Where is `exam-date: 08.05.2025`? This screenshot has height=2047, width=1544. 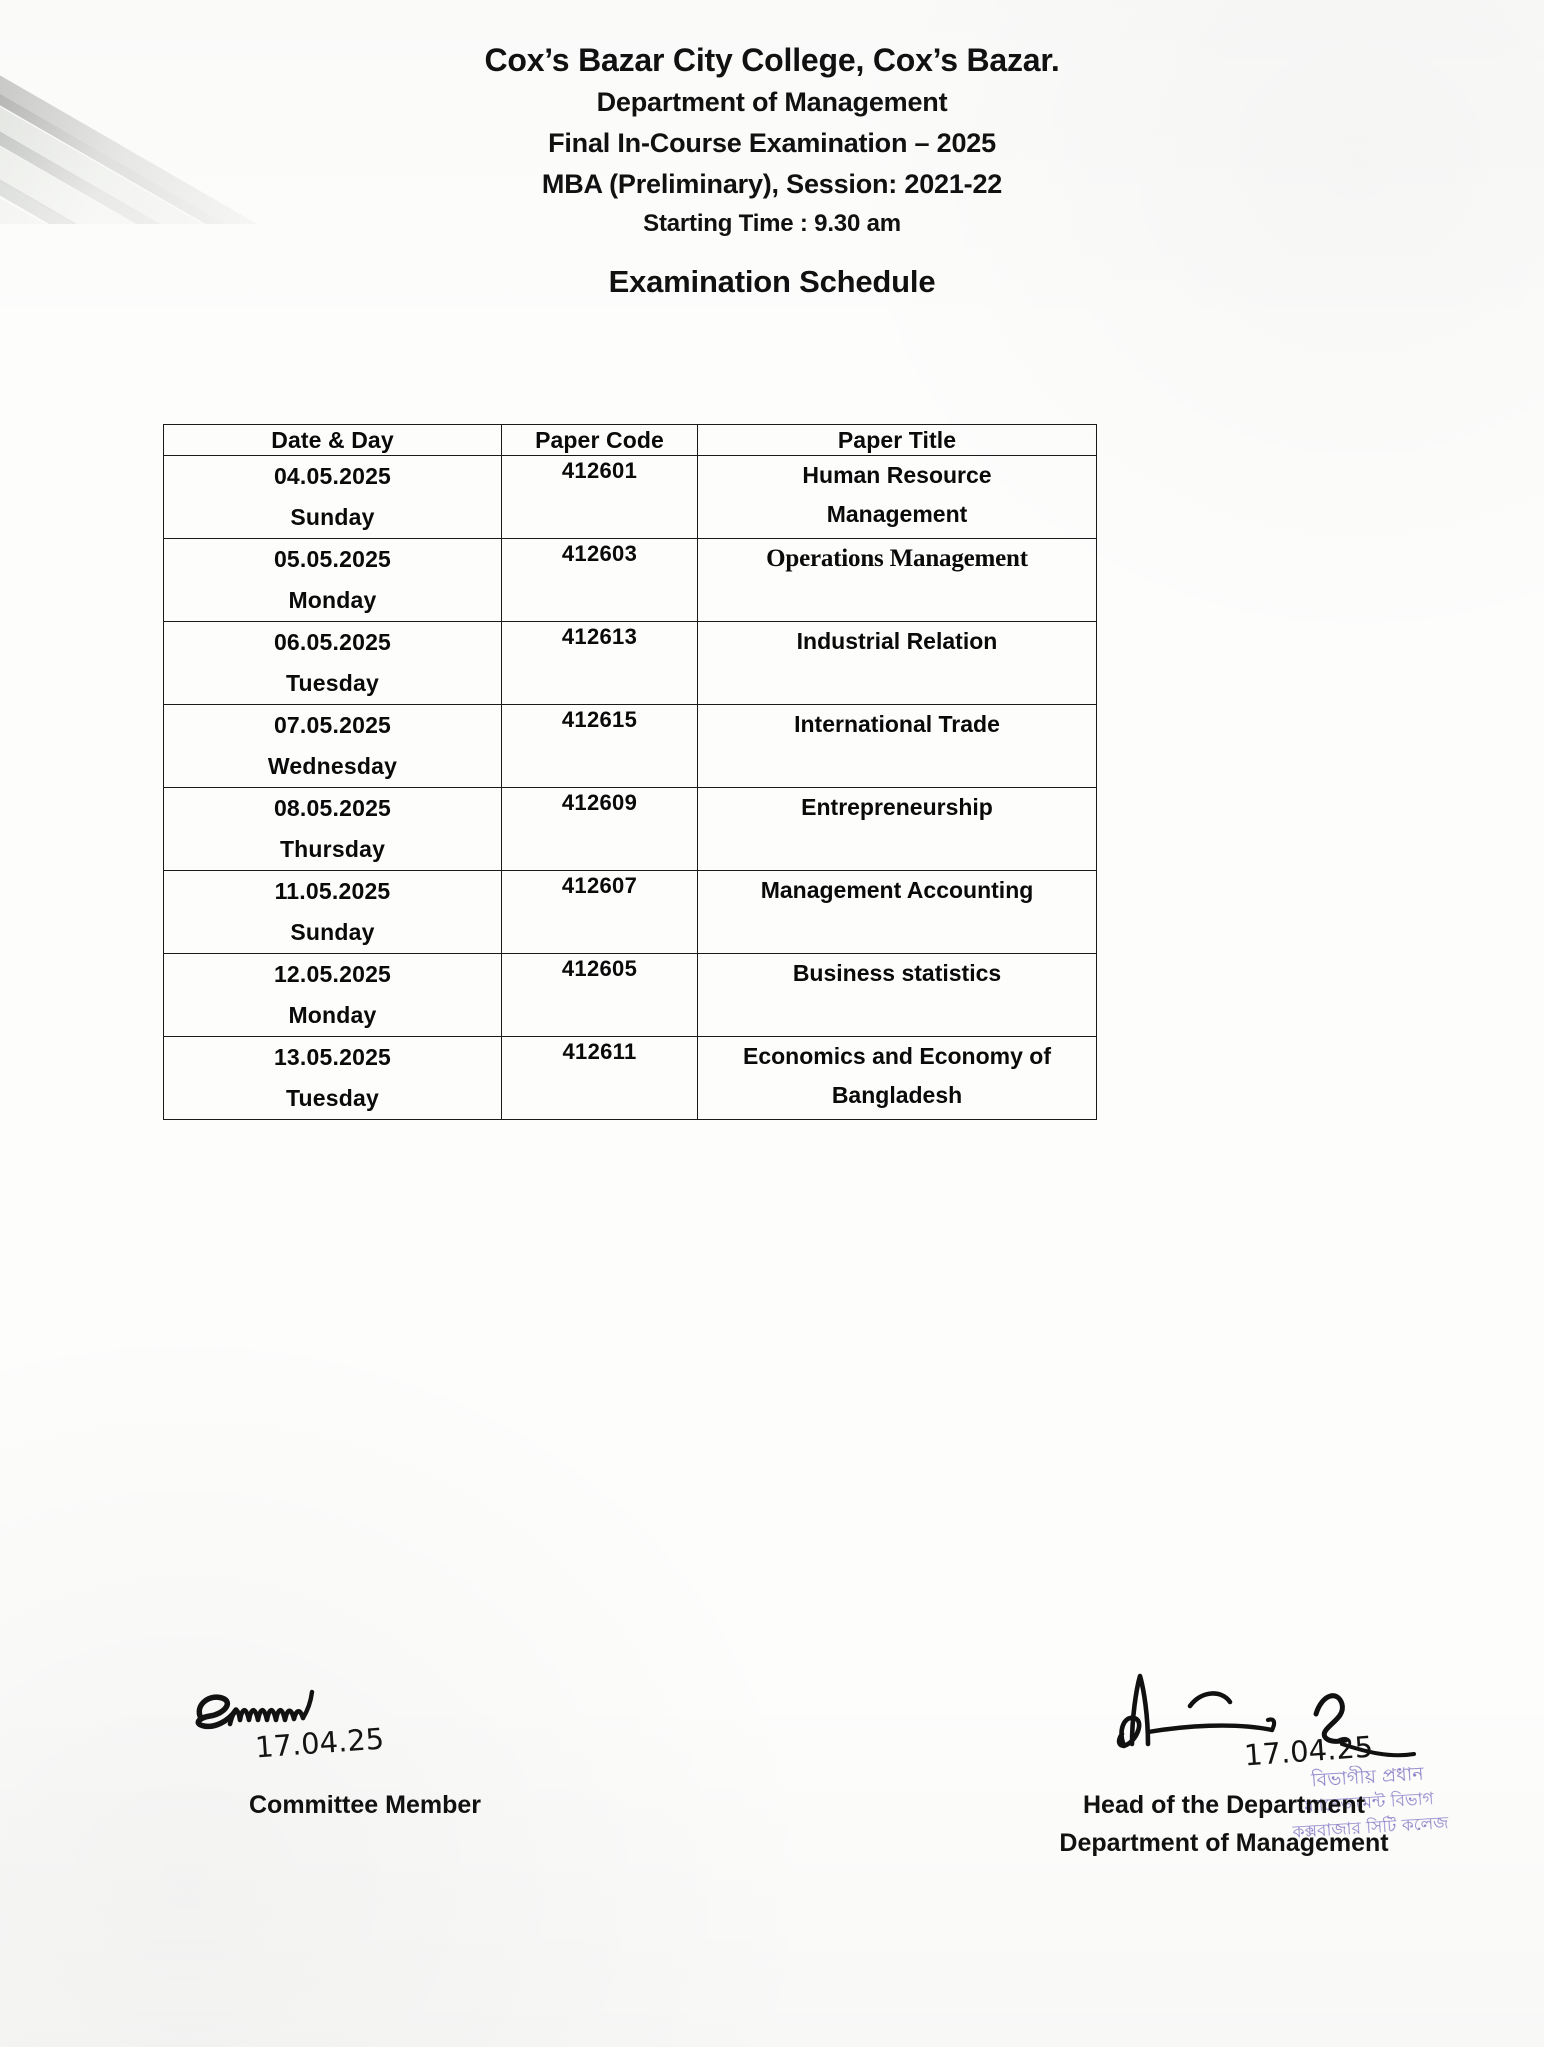 exam-date: 08.05.2025 is located at coordinates (332, 808).